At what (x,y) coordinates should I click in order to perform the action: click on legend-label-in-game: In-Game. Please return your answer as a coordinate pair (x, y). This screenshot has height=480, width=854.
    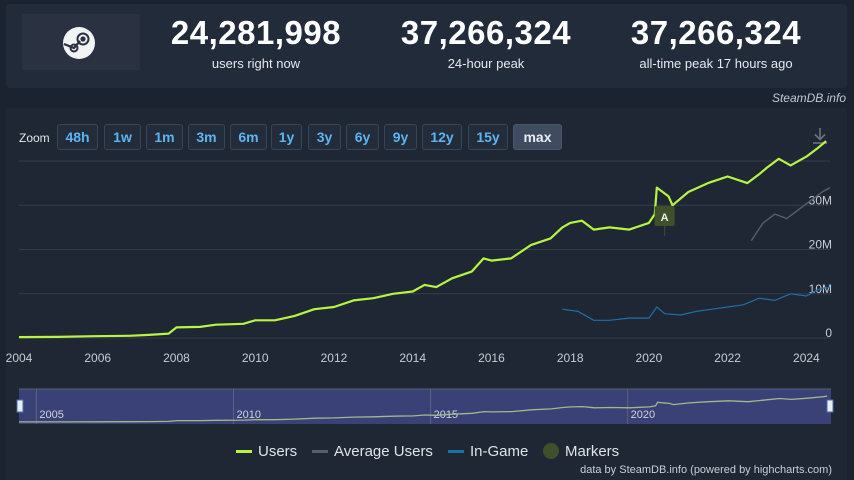
    Looking at the image, I should click on (499, 451).